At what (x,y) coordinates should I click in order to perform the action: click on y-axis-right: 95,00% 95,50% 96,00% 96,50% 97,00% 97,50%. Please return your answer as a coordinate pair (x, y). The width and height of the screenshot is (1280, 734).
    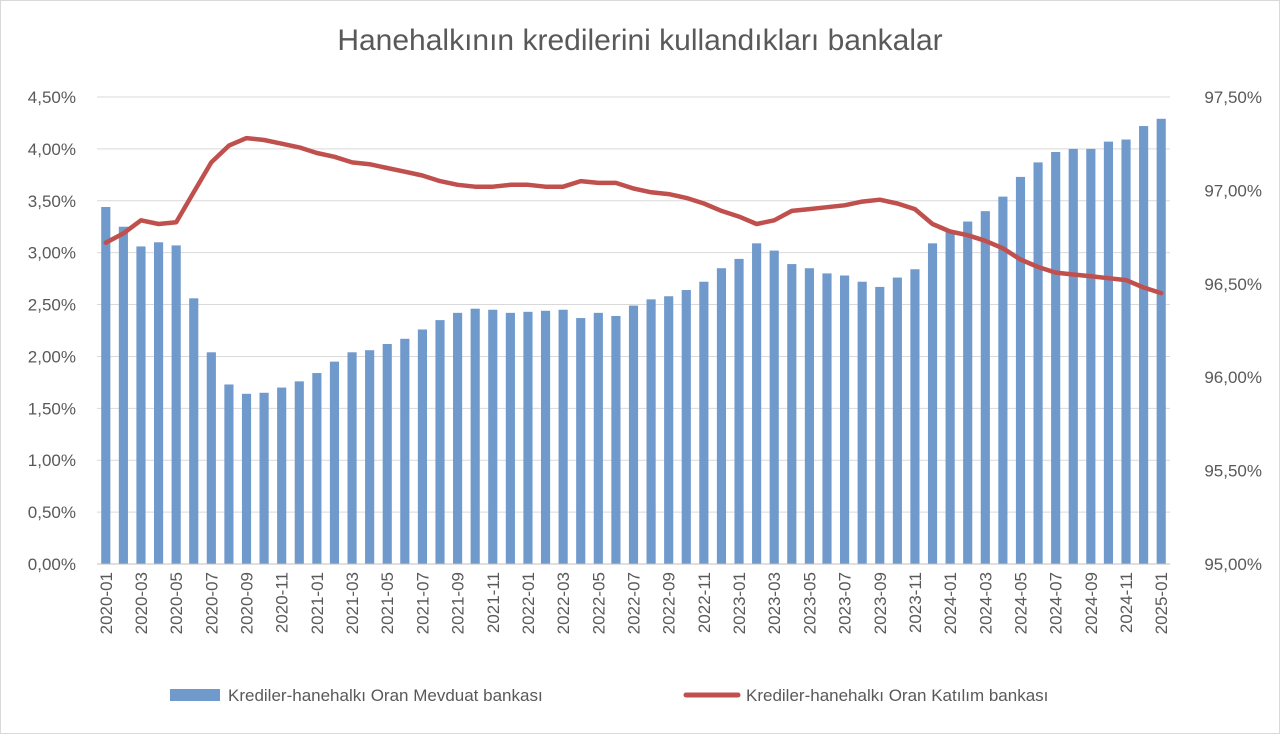
    Looking at the image, I should click on (1233, 331).